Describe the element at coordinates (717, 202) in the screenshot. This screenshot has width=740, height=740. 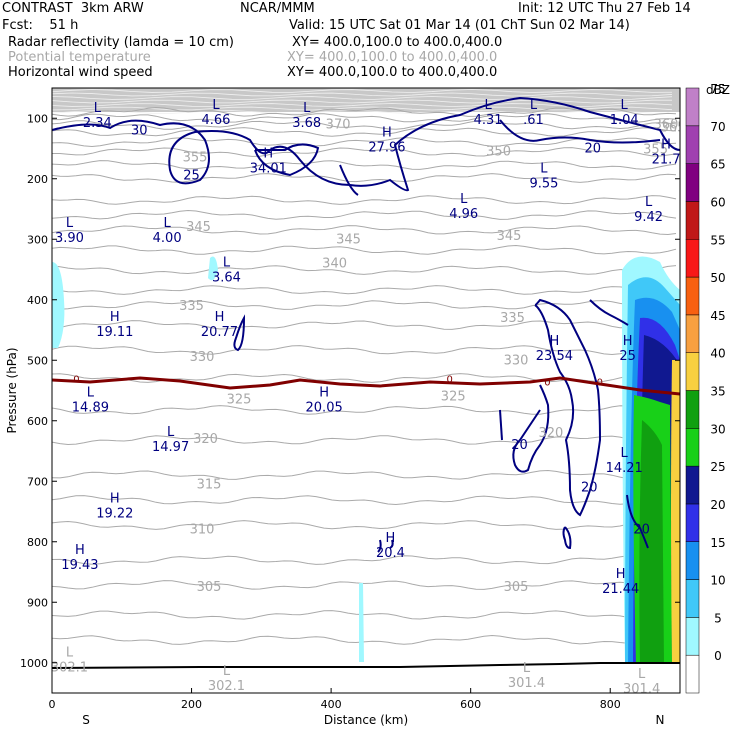
I see `colorbar-tick-label: 60` at that location.